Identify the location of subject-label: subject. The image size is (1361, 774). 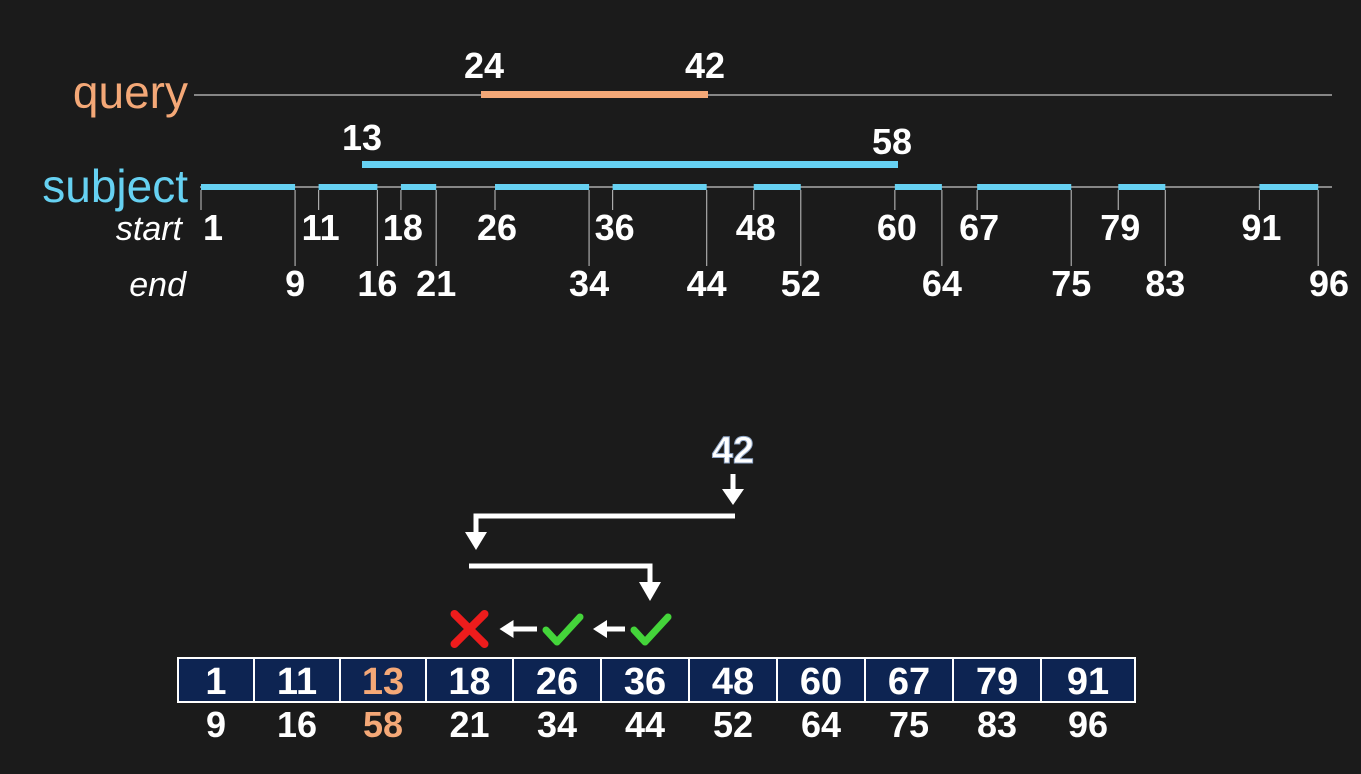
(115, 186).